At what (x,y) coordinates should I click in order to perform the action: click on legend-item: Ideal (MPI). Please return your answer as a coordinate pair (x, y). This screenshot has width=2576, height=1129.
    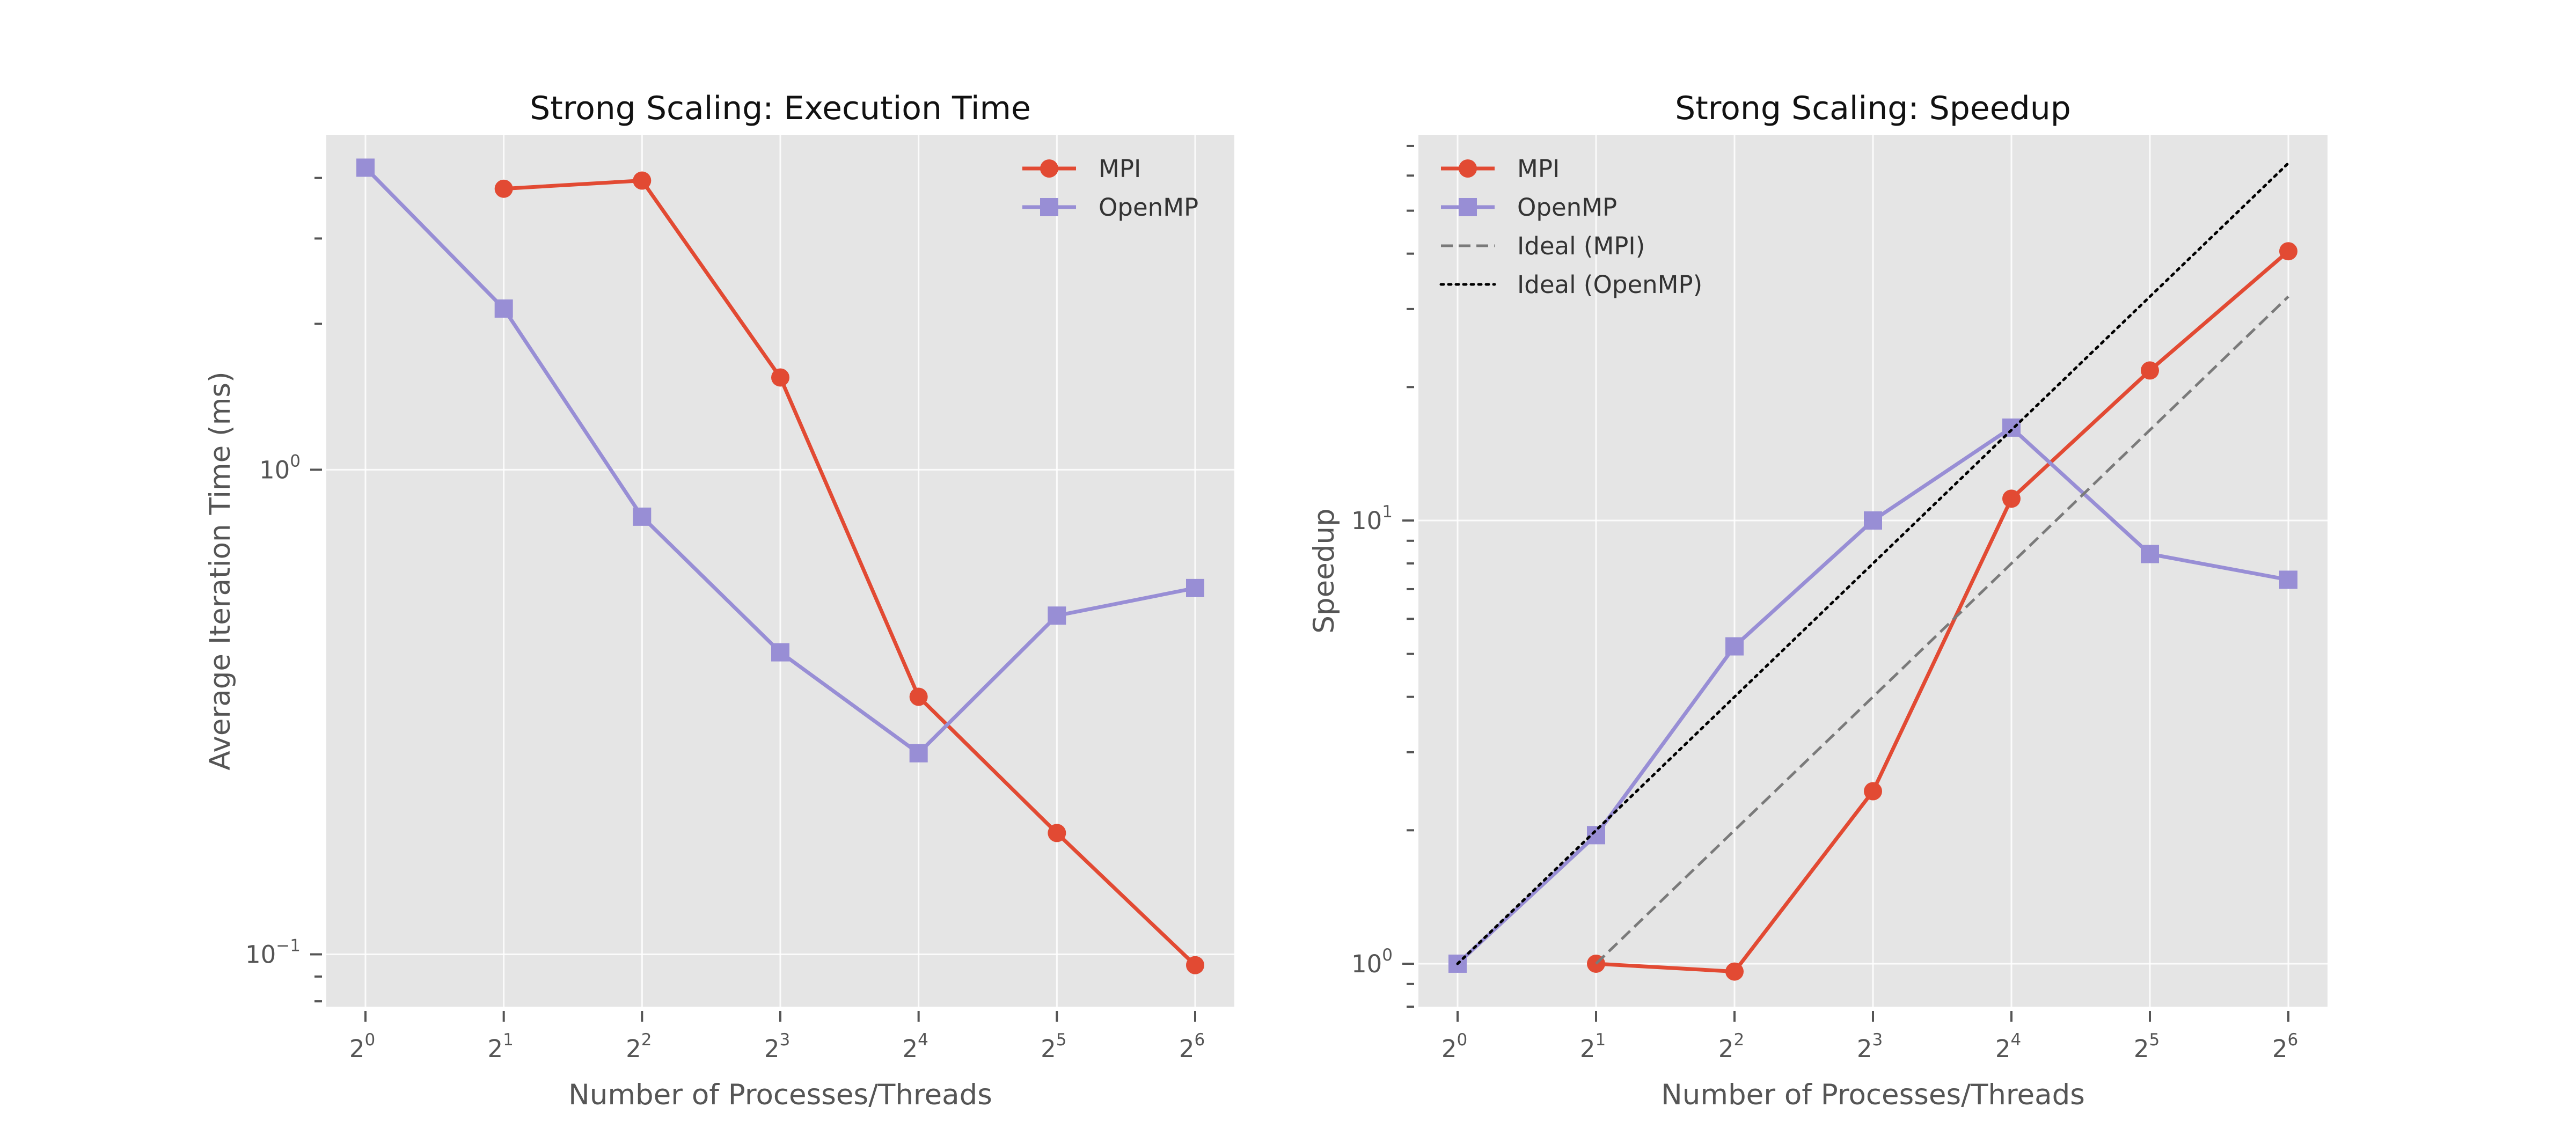
    Looking at the image, I should click on (1543, 246).